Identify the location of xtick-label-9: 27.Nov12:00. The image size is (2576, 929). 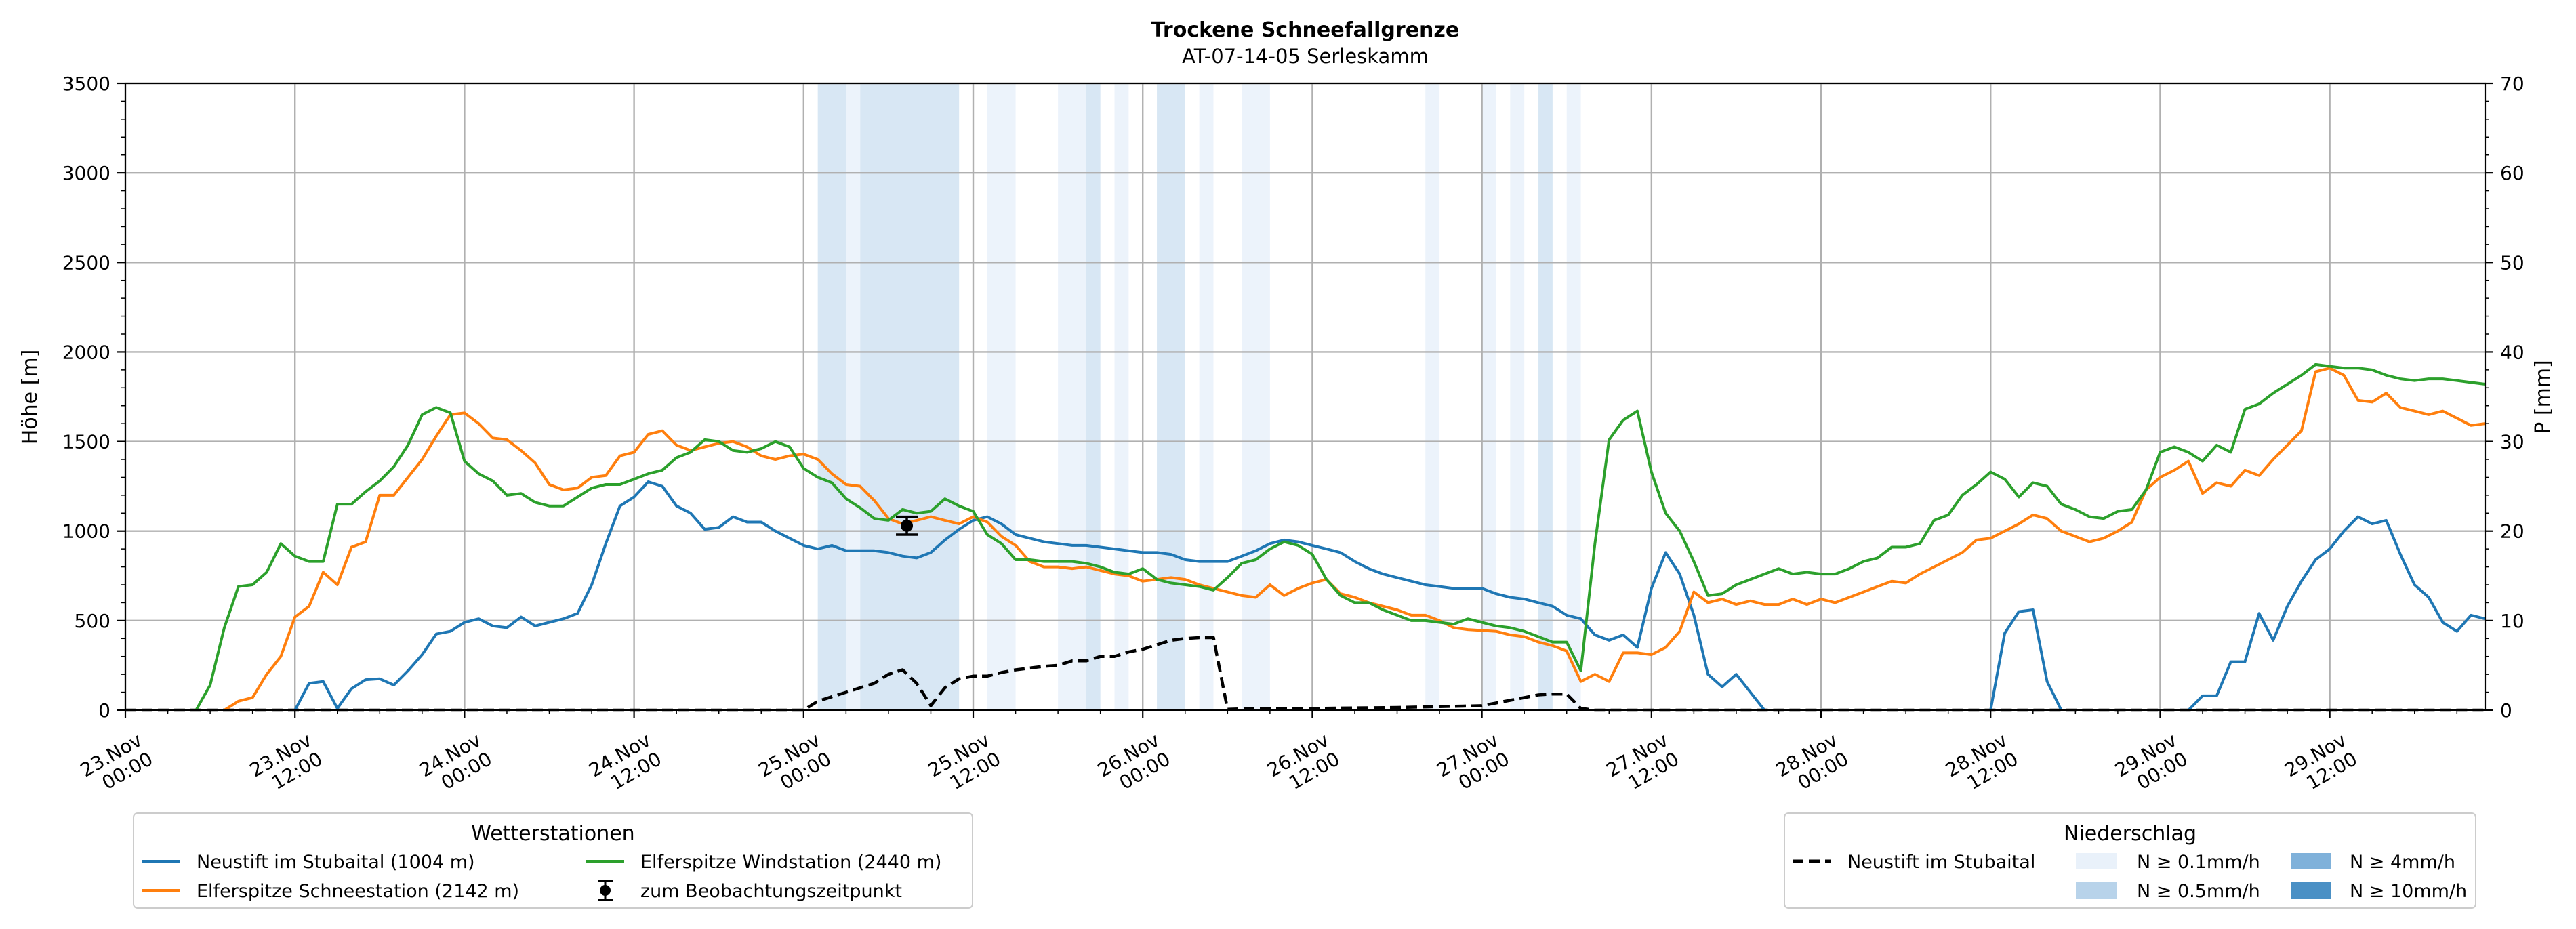
(1643, 764).